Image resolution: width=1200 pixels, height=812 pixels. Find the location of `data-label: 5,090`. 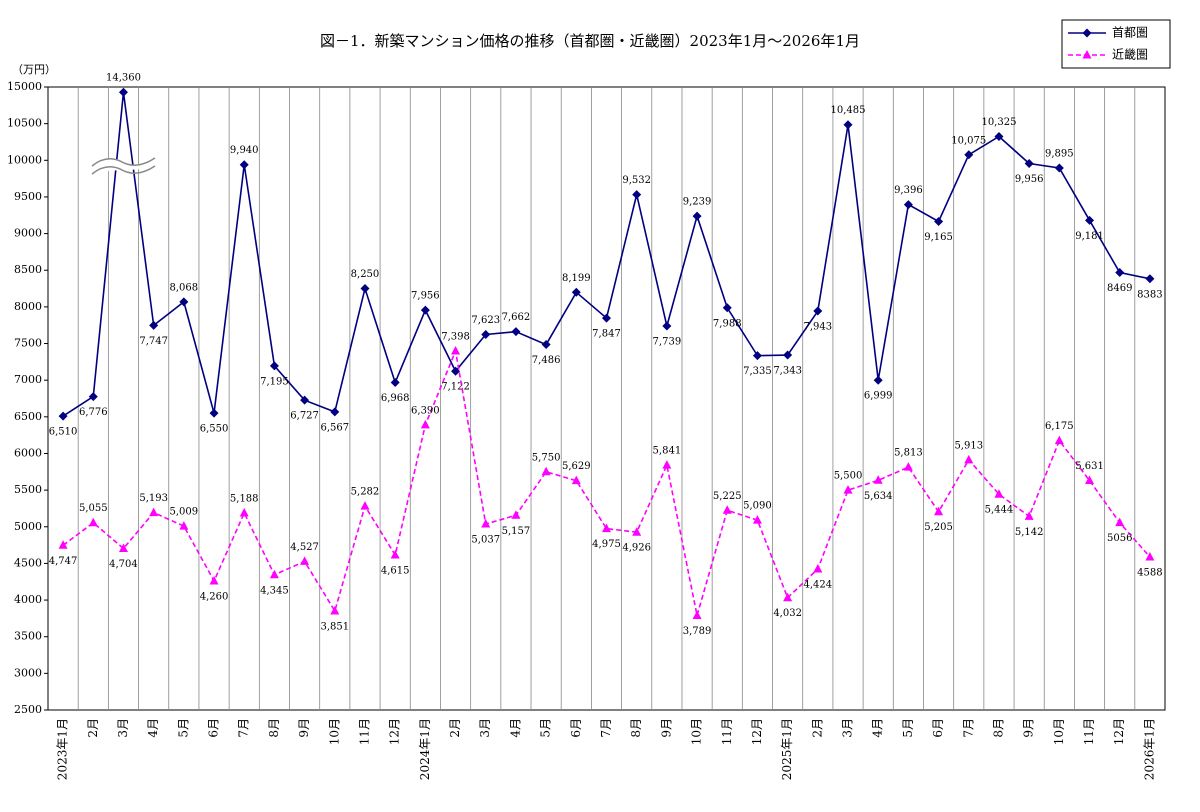

data-label: 5,090 is located at coordinates (757, 506).